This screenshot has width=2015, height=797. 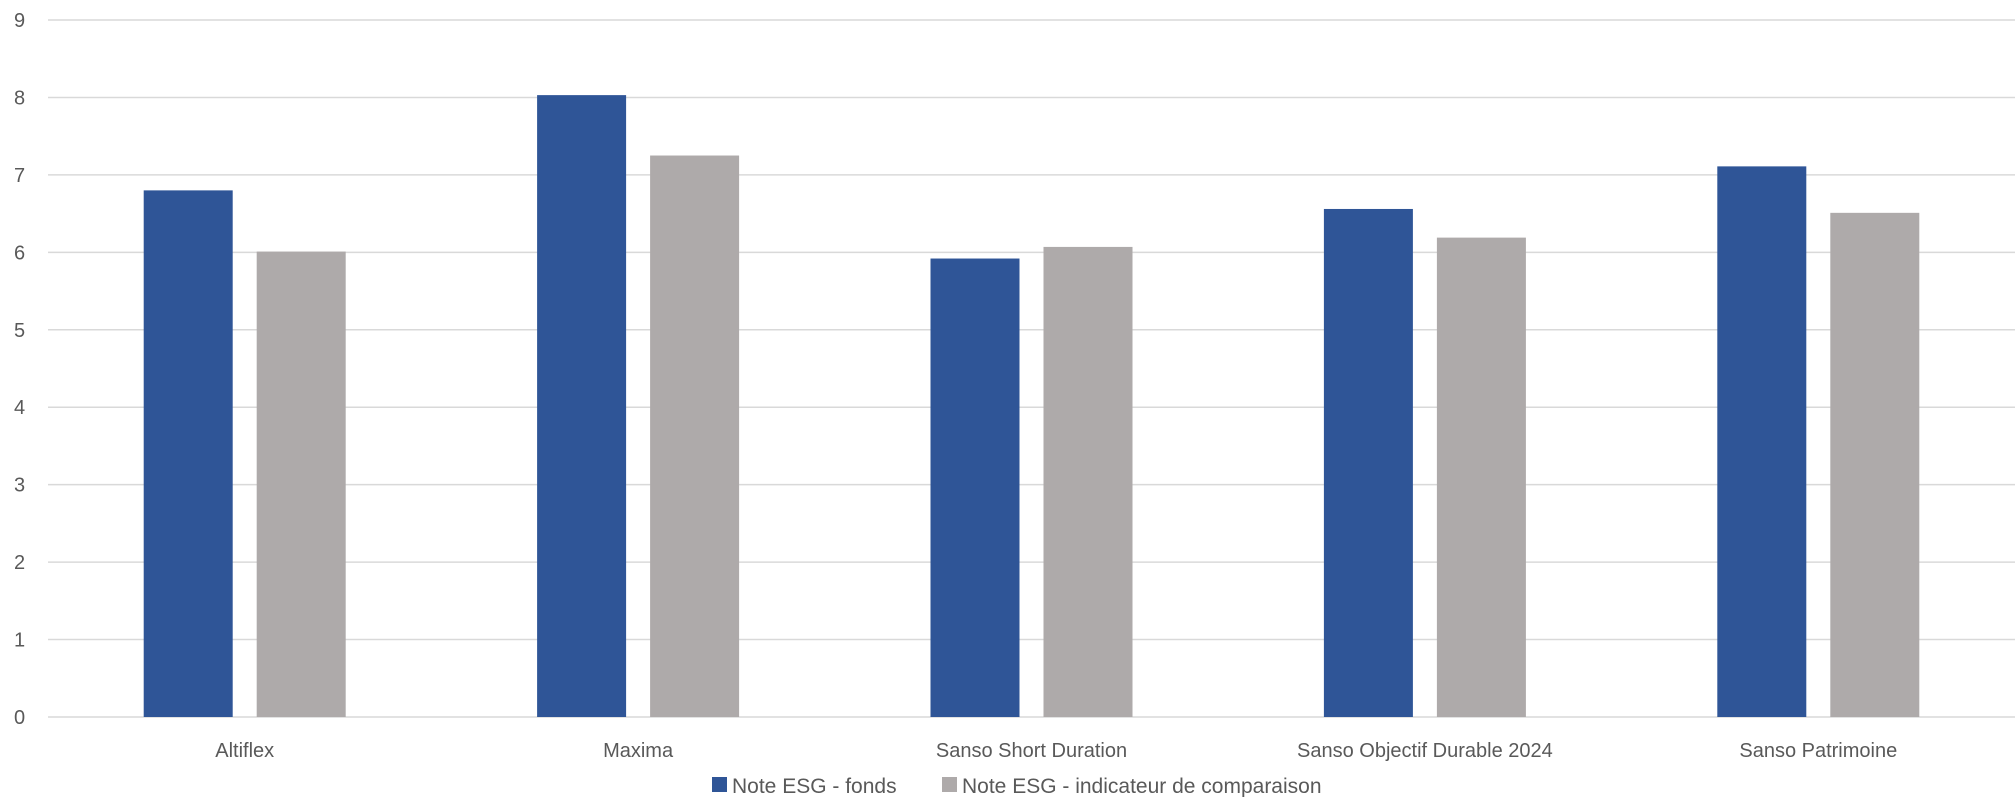 What do you see at coordinates (814, 786) in the screenshot?
I see `legend-label-0: Note ESG - fonds` at bounding box center [814, 786].